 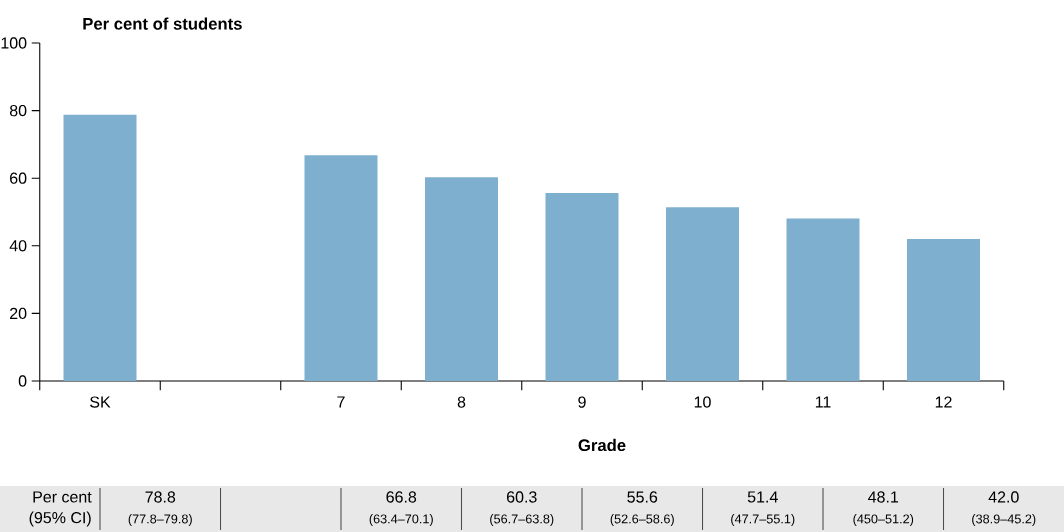 I want to click on text: (63.4–70.1), so click(x=401, y=520).